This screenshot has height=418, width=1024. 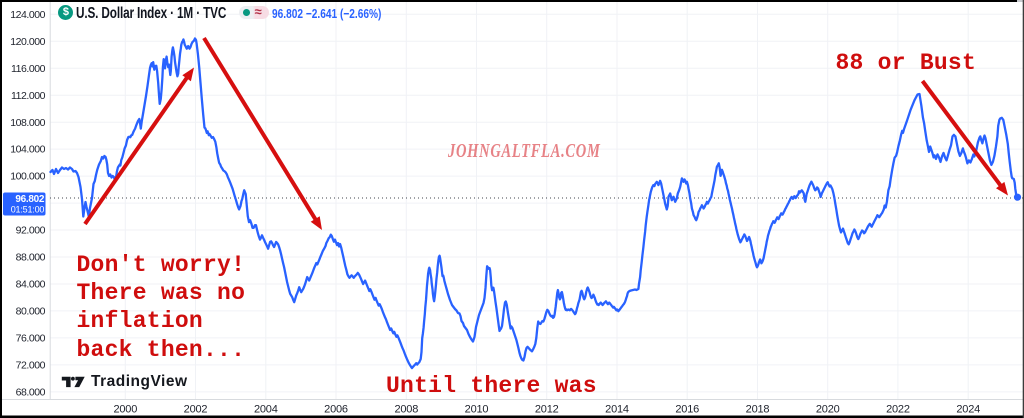 I want to click on svg-text: 2024, so click(x=968, y=410).